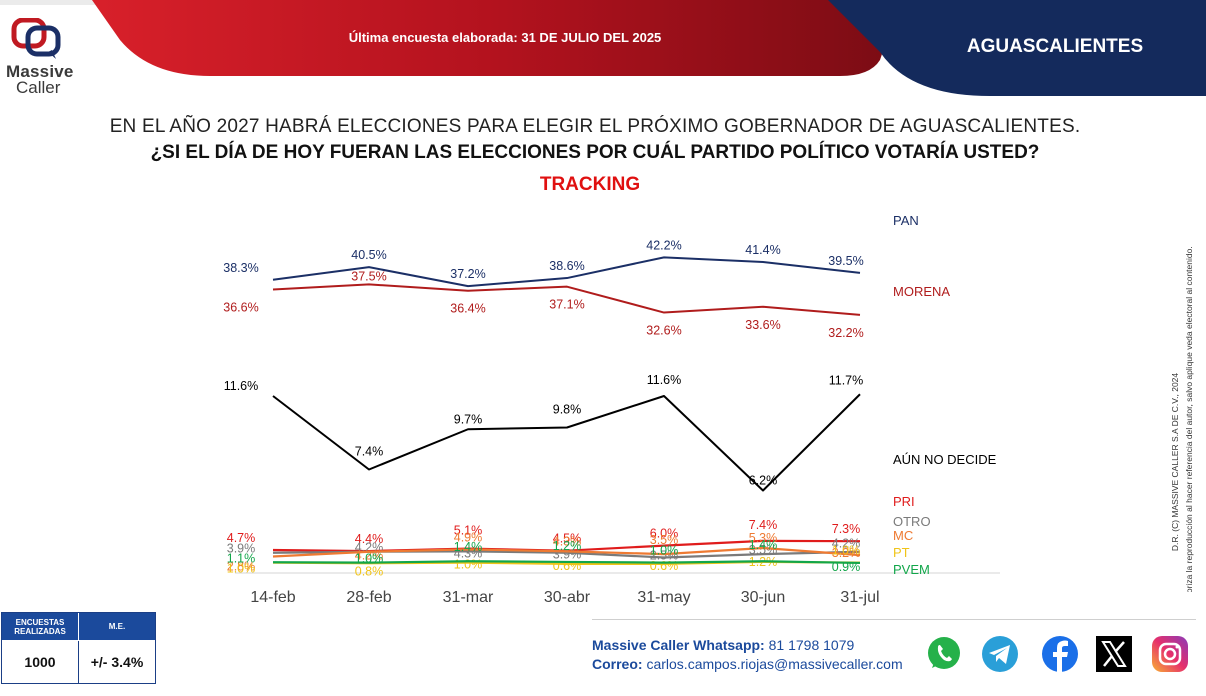 The height and width of the screenshot is (696, 1206). I want to click on chart-title: TRACKING, so click(590, 184).